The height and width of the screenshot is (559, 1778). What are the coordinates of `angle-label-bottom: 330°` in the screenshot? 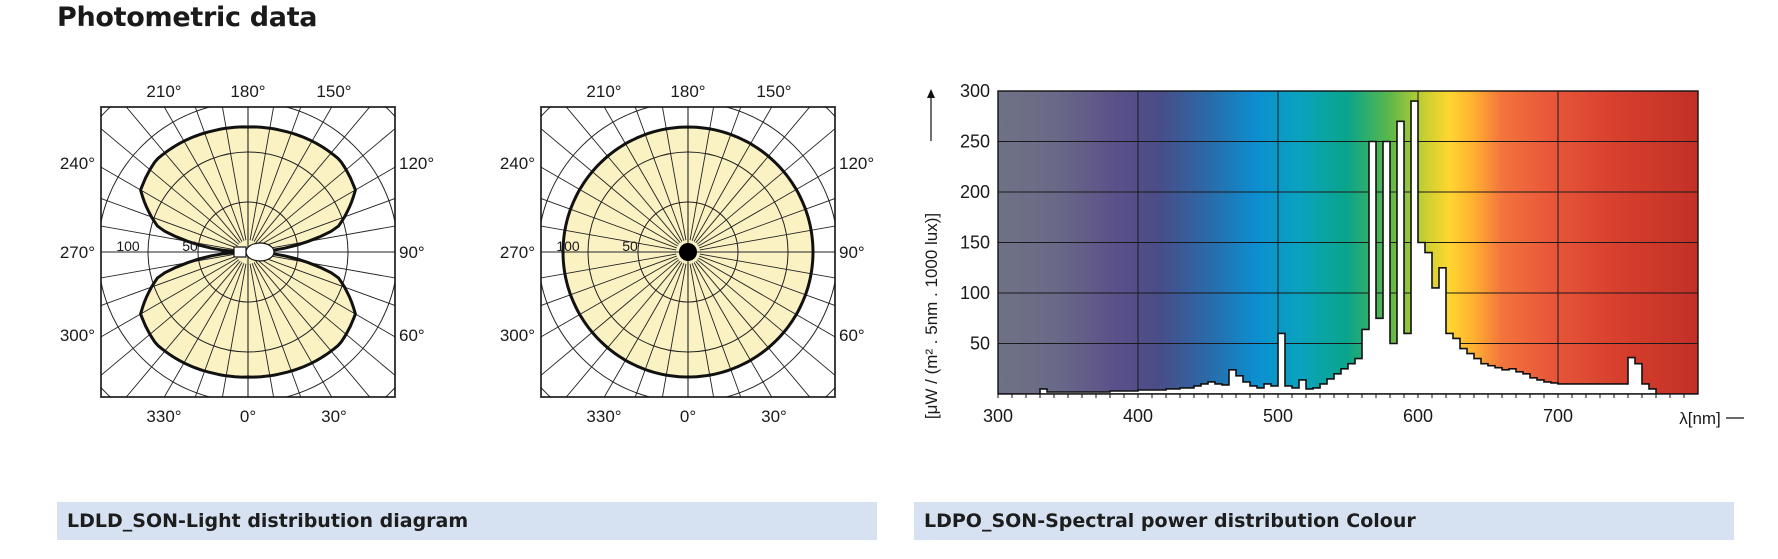 It's located at (603, 416).